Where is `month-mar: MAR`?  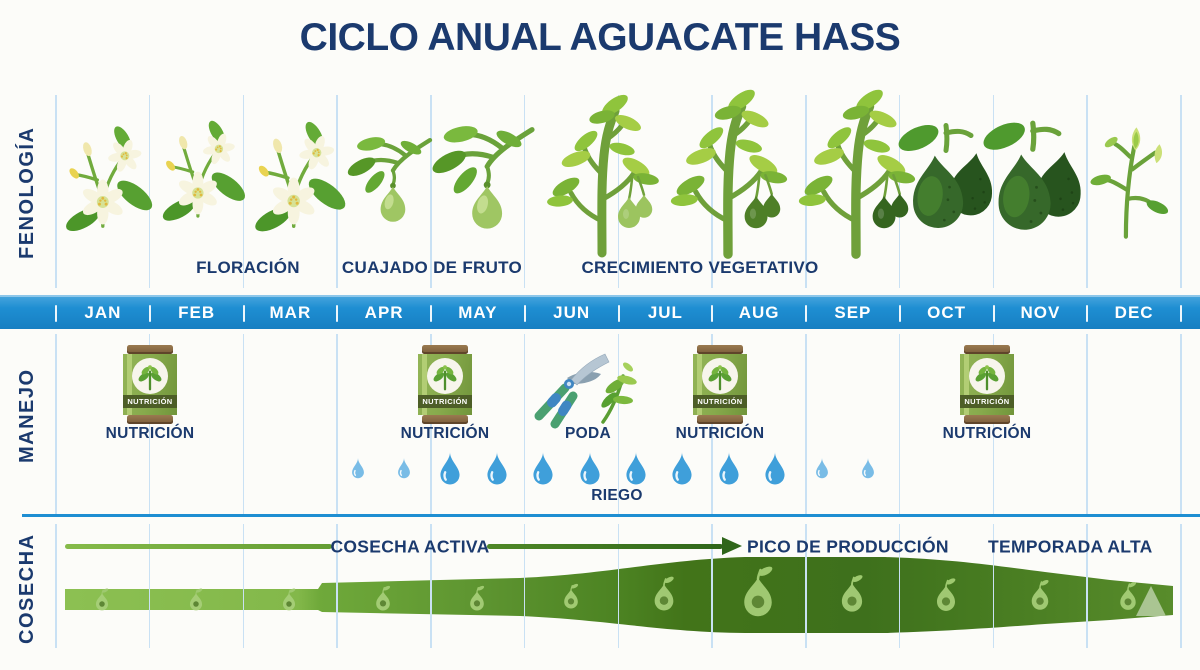
month-mar: MAR is located at coordinates (290, 312).